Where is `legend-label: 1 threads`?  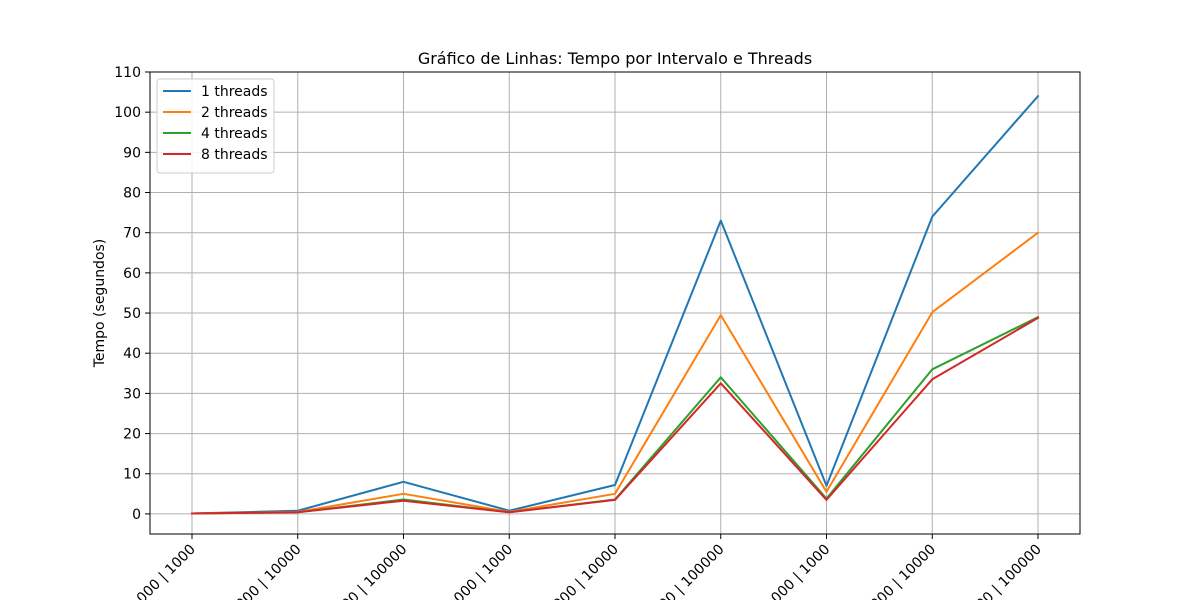
legend-label: 1 threads is located at coordinates (234, 92).